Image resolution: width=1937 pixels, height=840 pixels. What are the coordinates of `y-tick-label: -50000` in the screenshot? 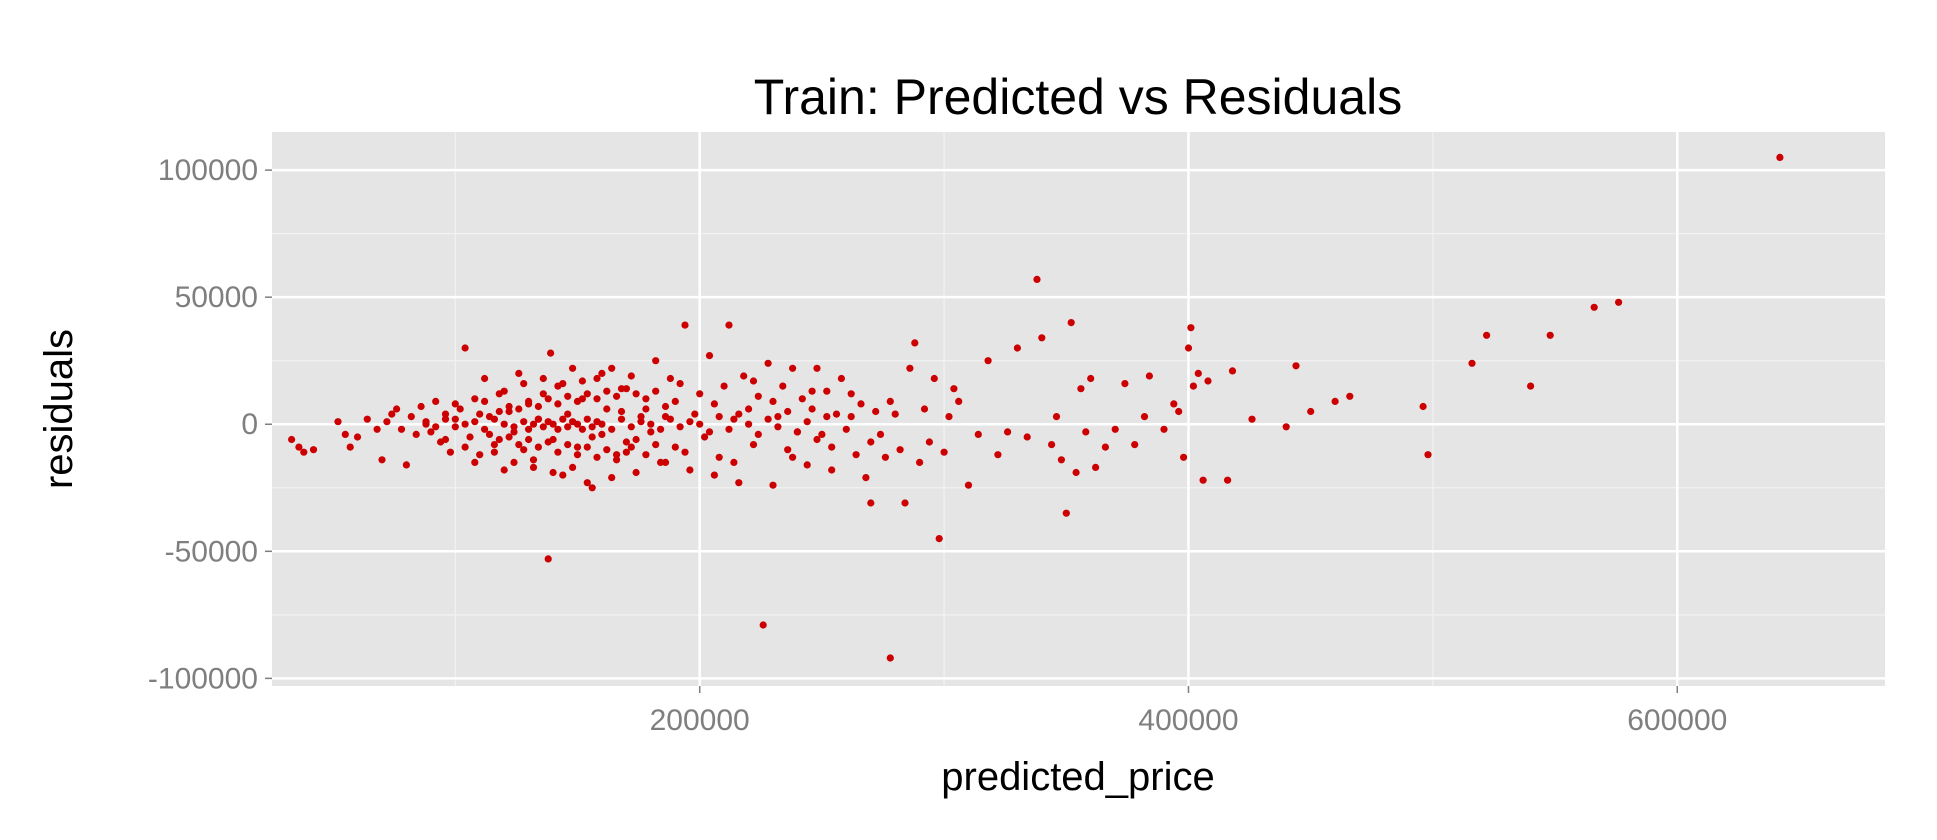 It's located at (211, 551).